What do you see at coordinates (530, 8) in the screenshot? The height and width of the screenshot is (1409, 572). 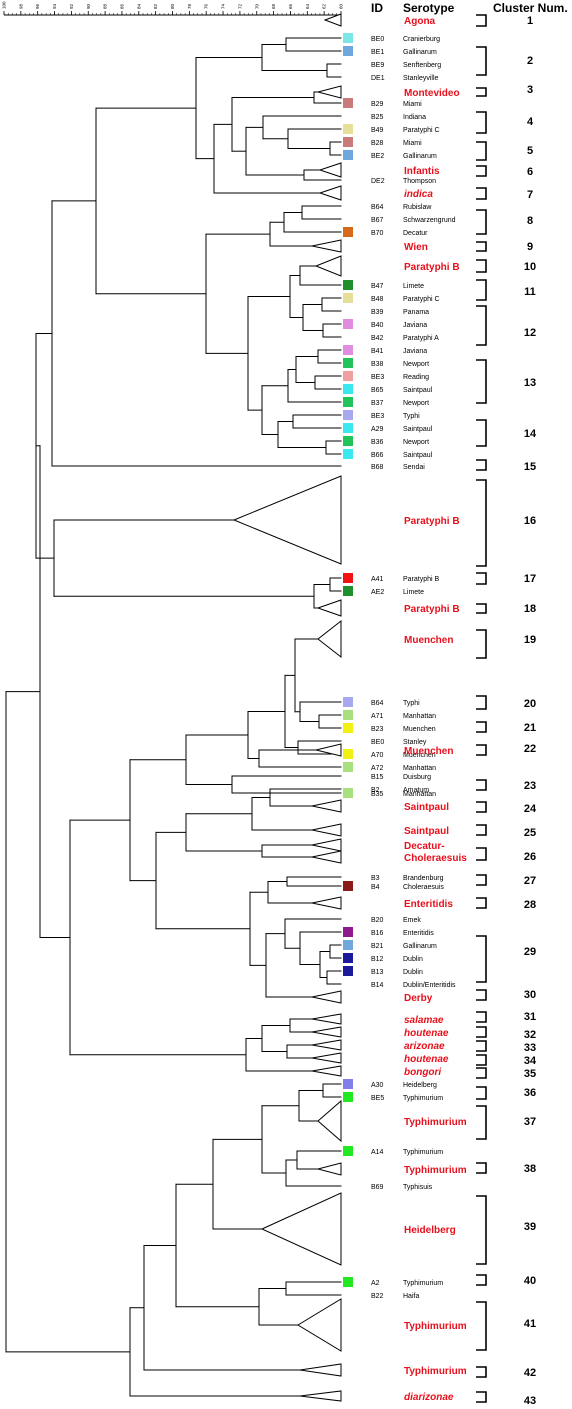 I see `cluster-column-header: Cluster Num.` at bounding box center [530, 8].